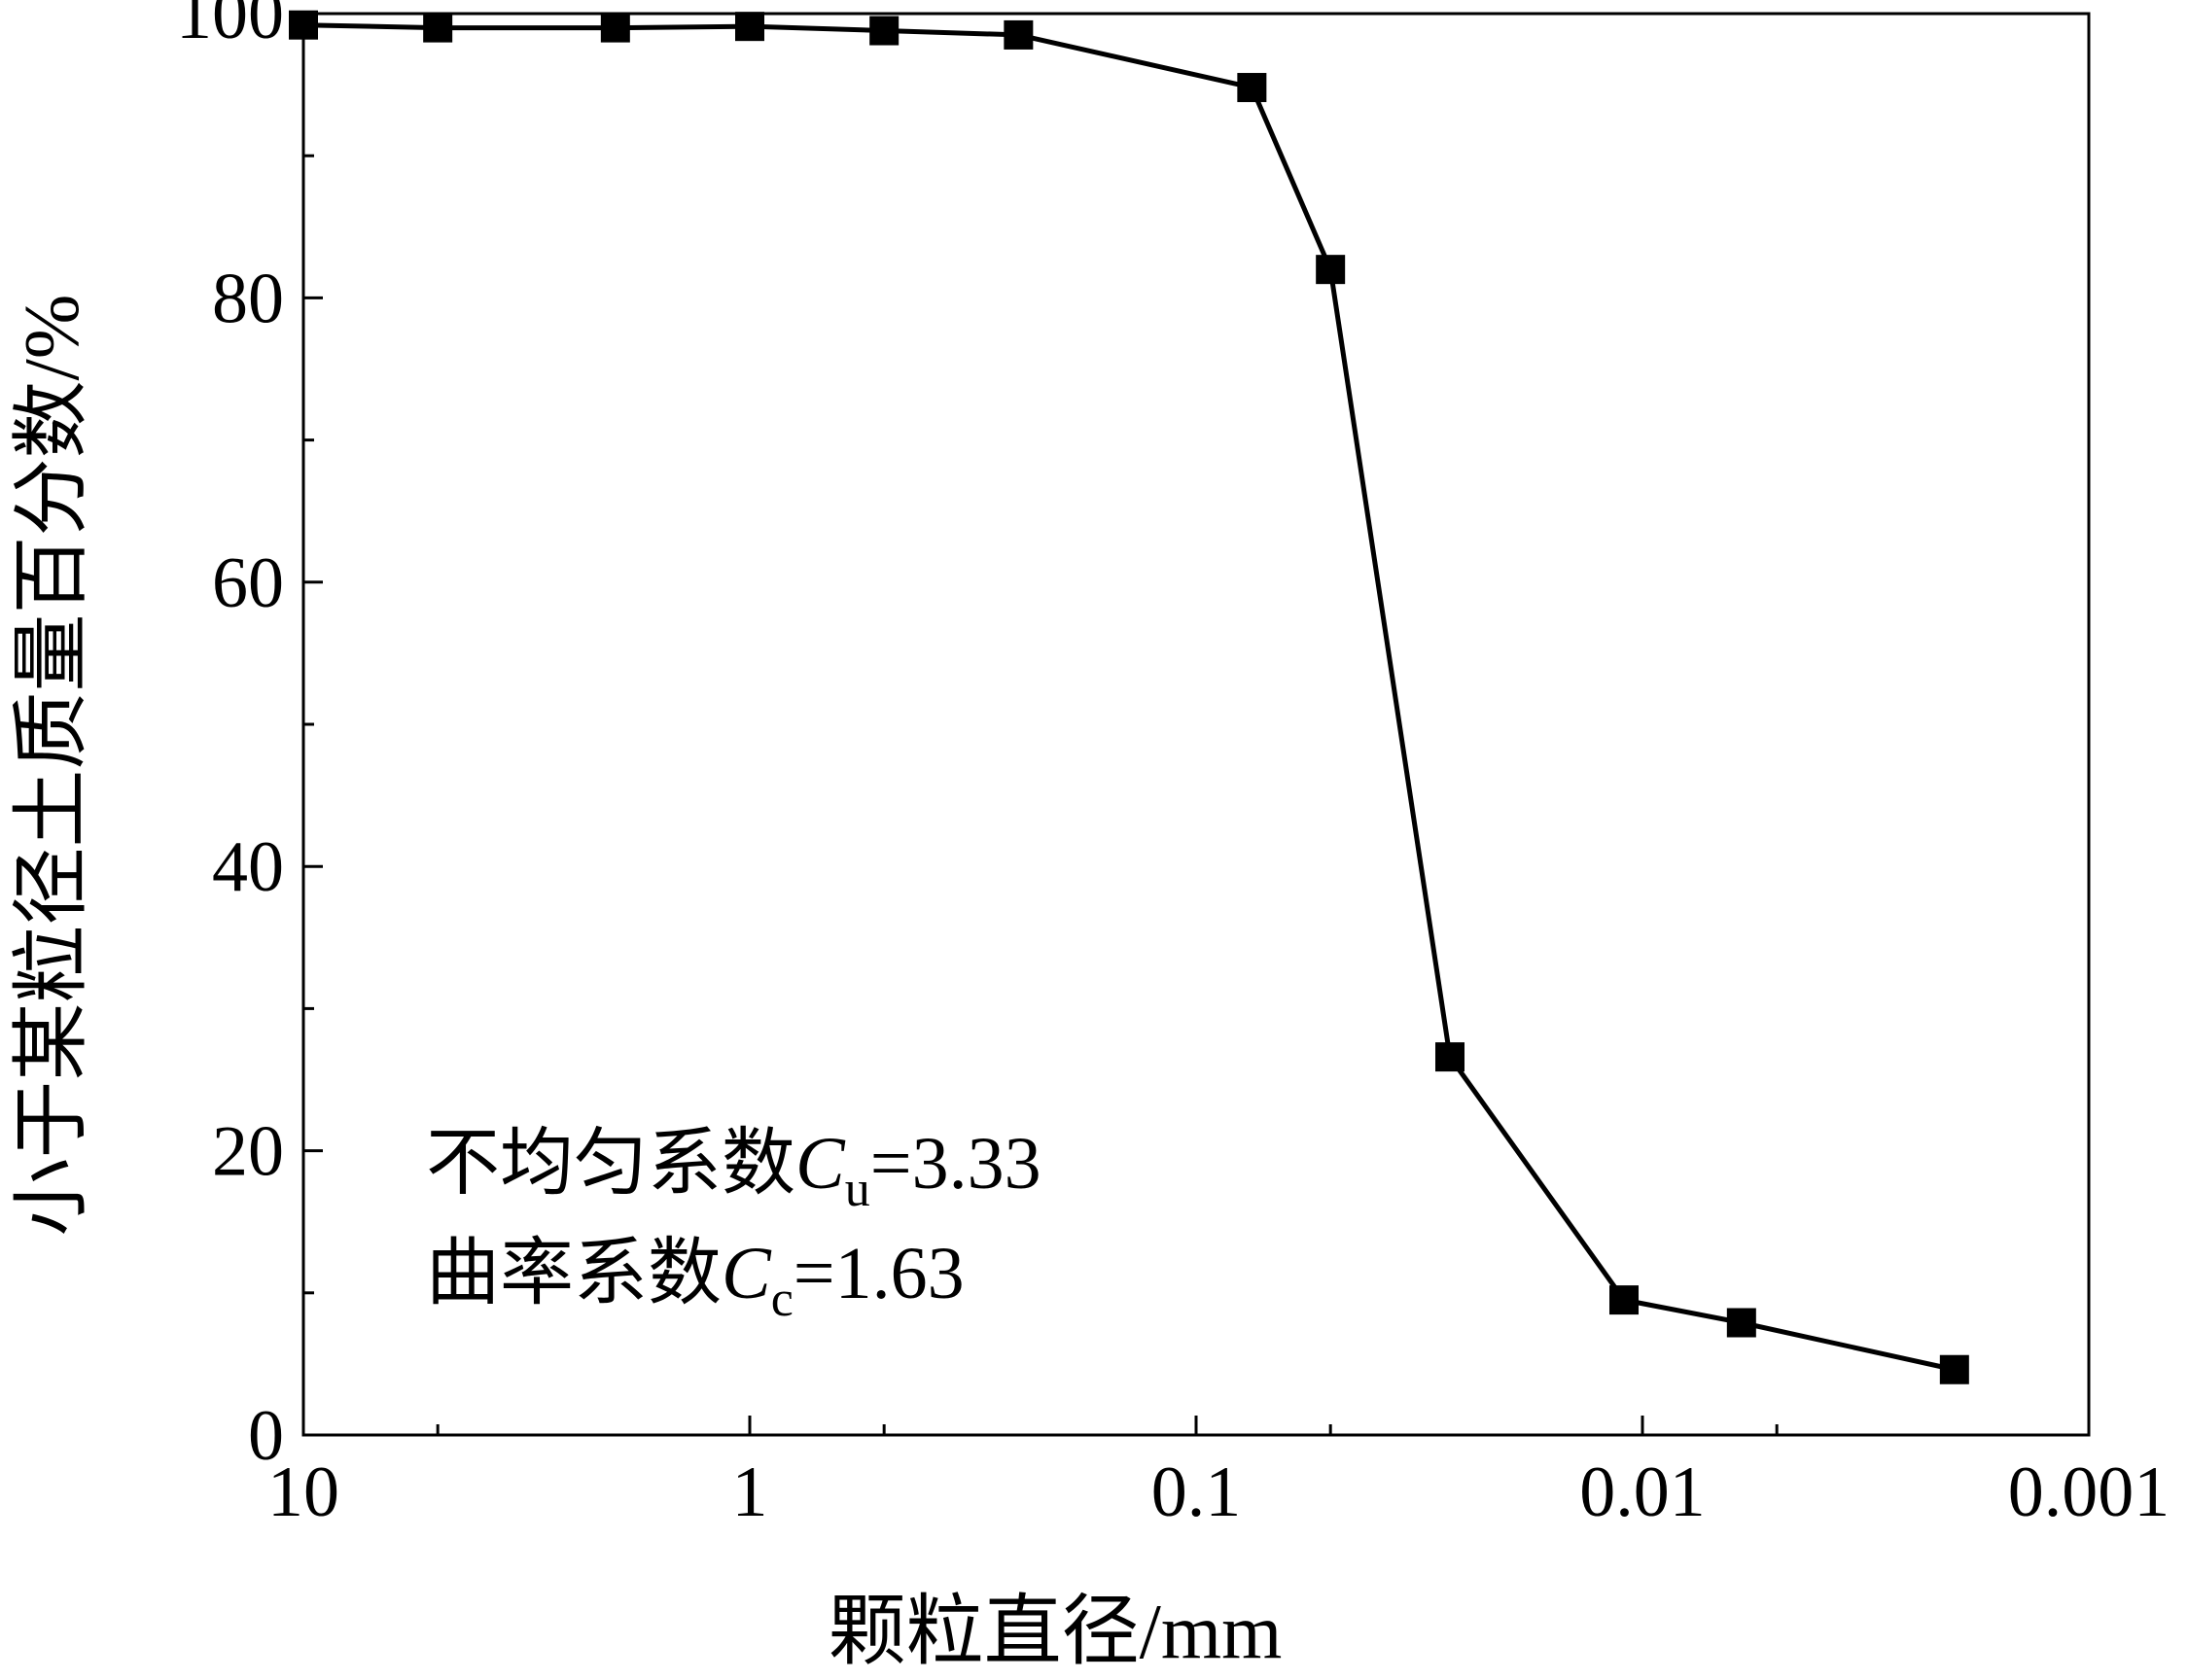 This screenshot has height=1680, width=2188. I want to click on y-axis-title: 小于某粒径土质量百分数/%, so click(53, 766).